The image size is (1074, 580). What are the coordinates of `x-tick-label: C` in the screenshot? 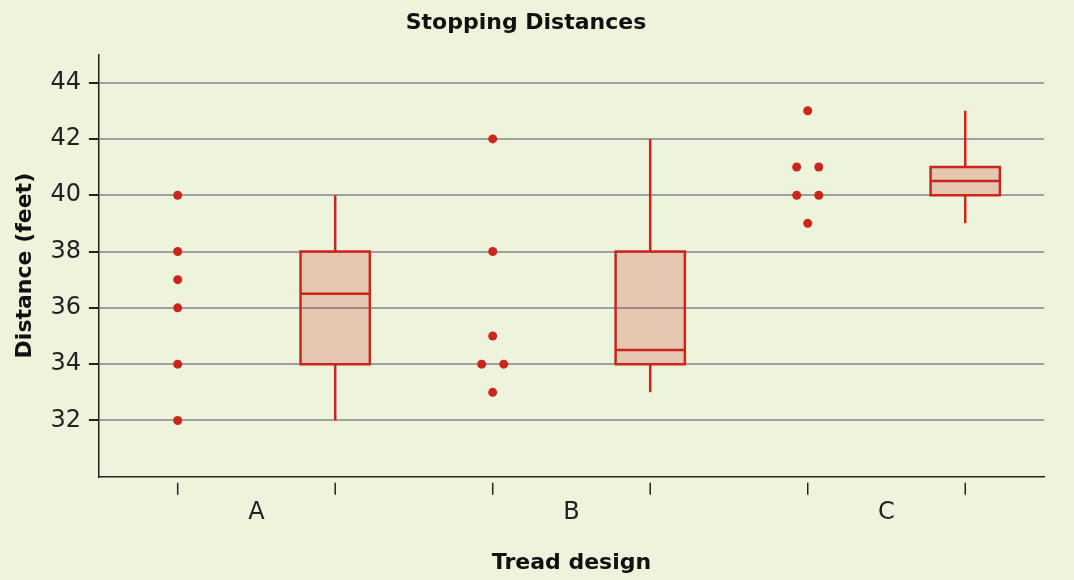 It's located at (886, 511).